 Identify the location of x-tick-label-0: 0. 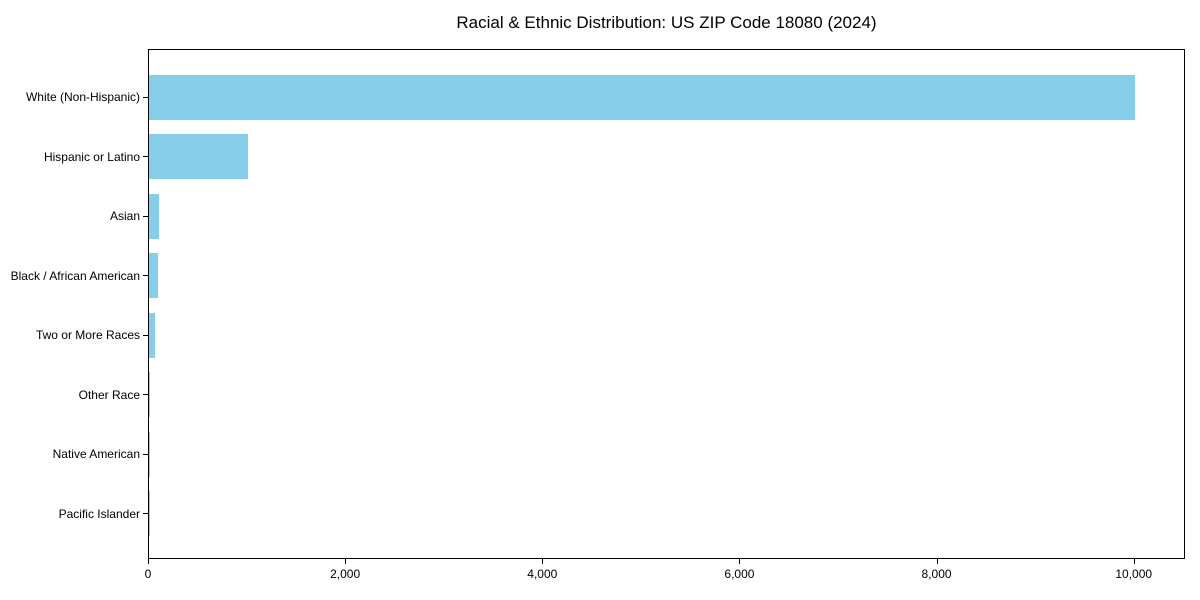
(148, 574).